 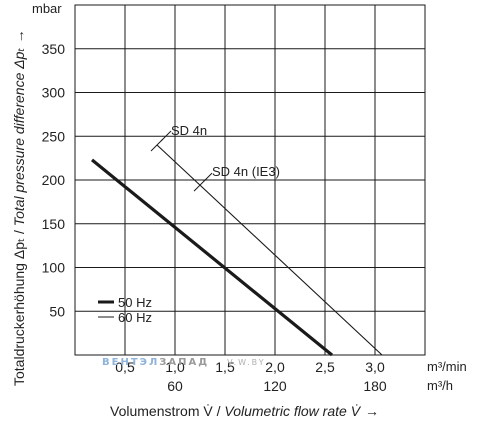 I want to click on curve-labels: SD 4n SD 4n (IE3), so click(x=215, y=157).